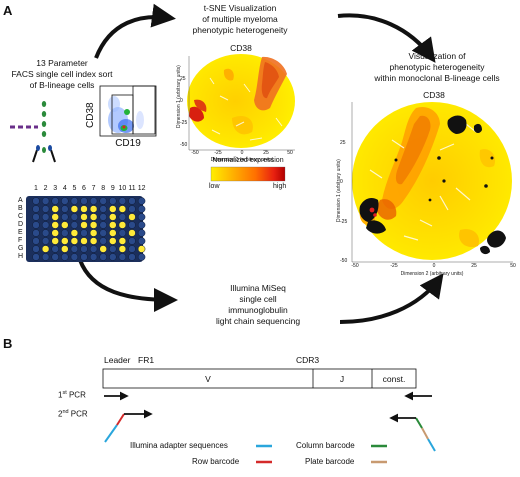 This screenshot has width=520, height=477. I want to click on arrow-to-tsne, so click(135, 31).